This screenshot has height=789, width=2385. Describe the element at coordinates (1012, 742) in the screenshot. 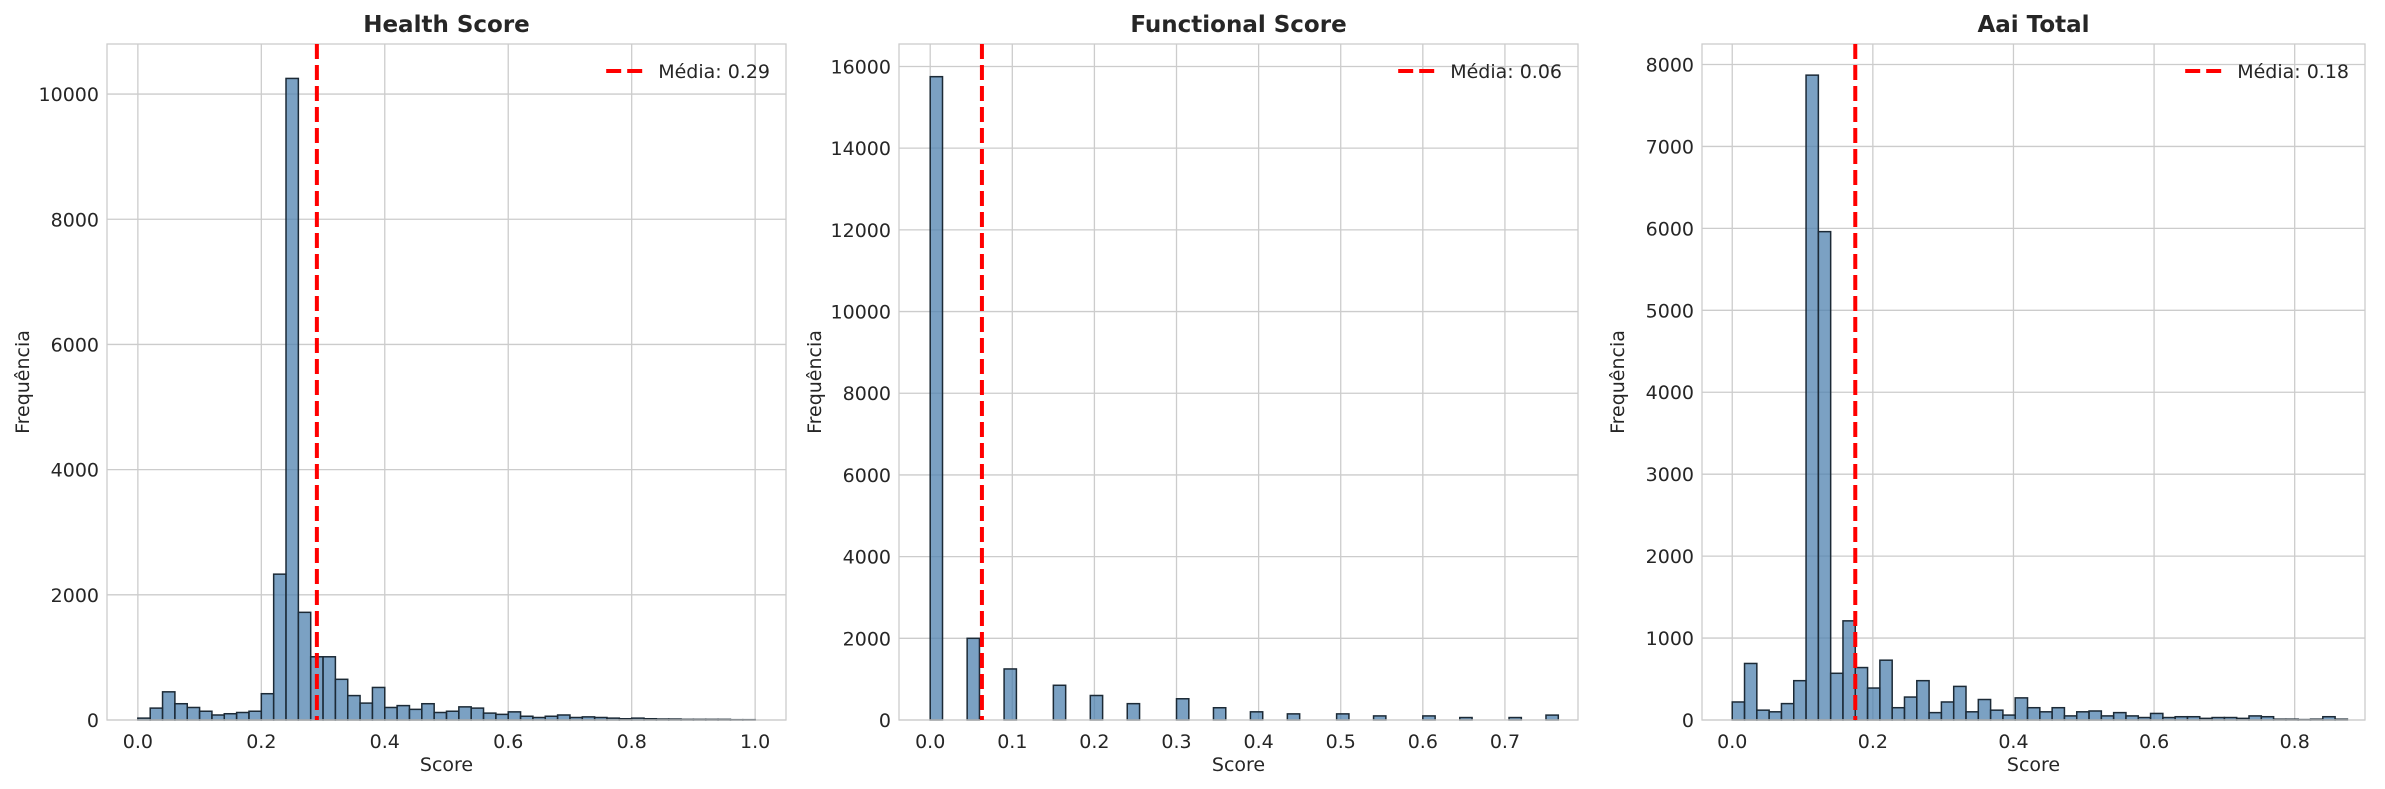

I see `x-tick-label: 0.1` at that location.